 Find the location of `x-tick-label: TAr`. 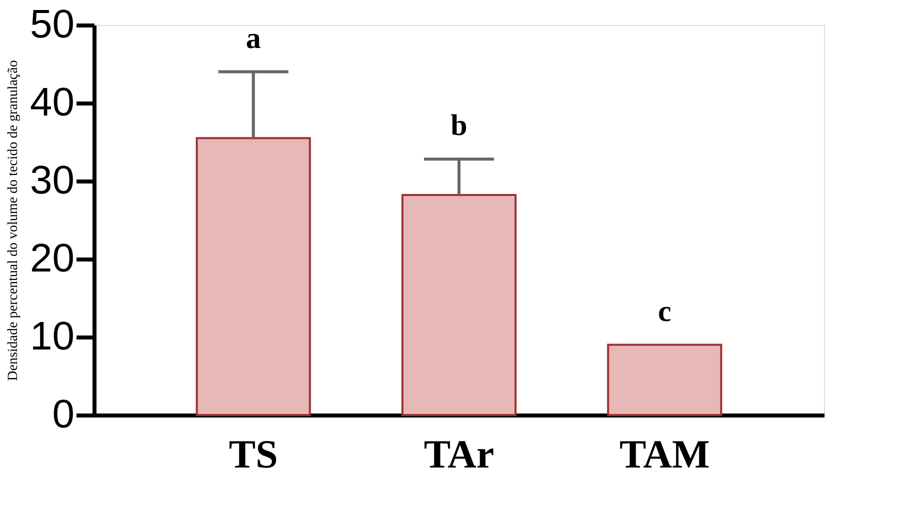

x-tick-label: TAr is located at coordinates (459, 454).